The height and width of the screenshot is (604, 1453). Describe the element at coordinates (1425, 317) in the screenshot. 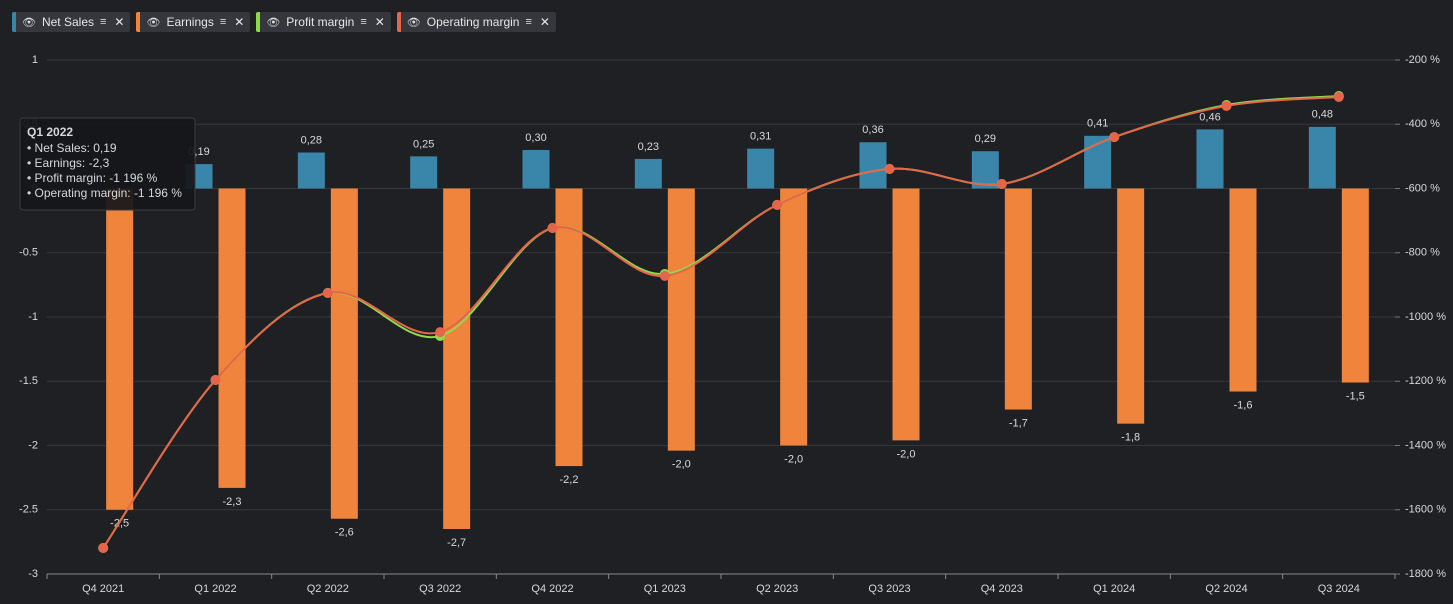

I see `y2-tick-label: -1000 %` at that location.